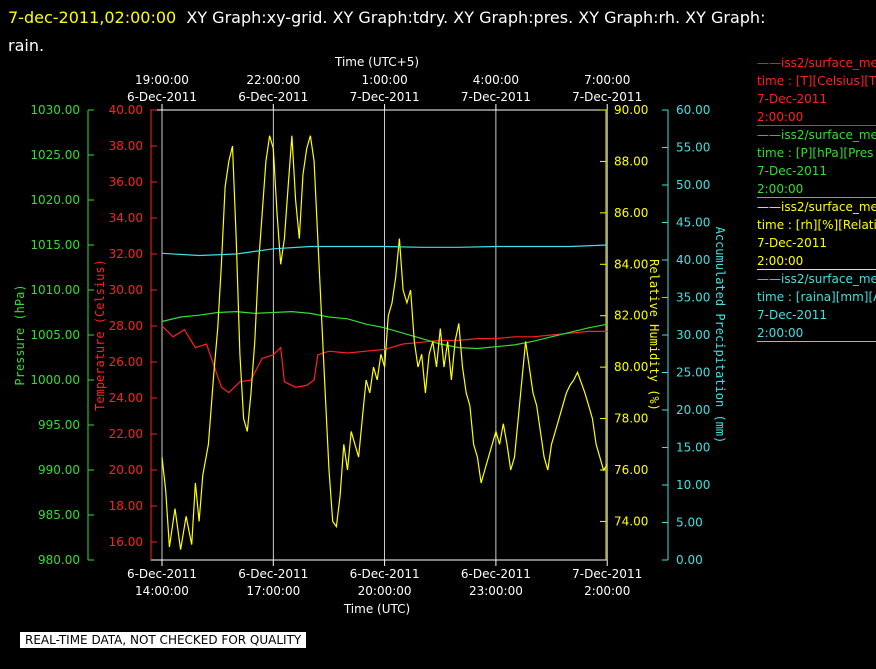 The width and height of the screenshot is (876, 669). I want to click on legend-line: time : [T][Celsius][T, so click(816, 81).